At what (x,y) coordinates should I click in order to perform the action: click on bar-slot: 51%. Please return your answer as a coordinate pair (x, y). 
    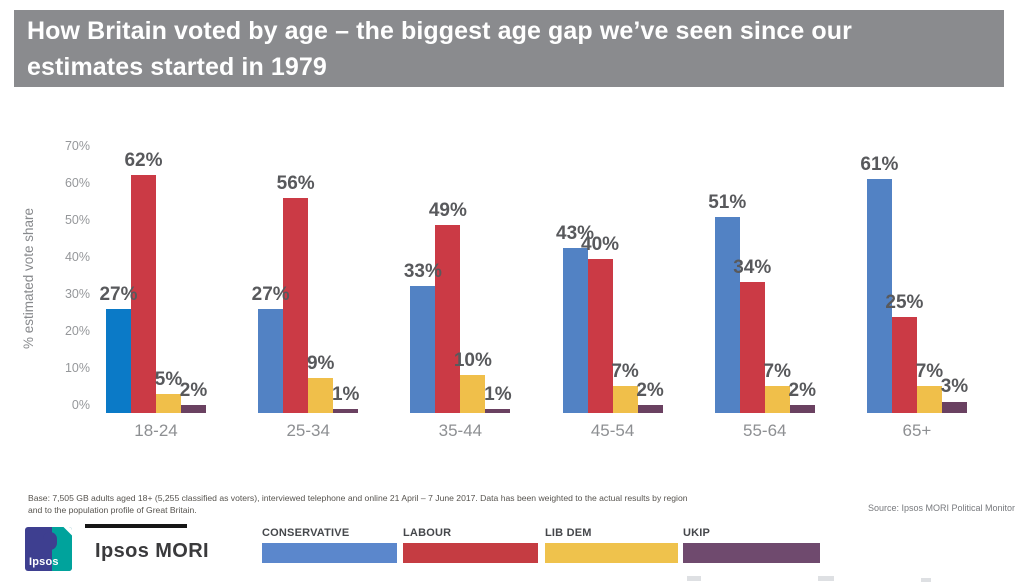
    Looking at the image, I should click on (727, 278).